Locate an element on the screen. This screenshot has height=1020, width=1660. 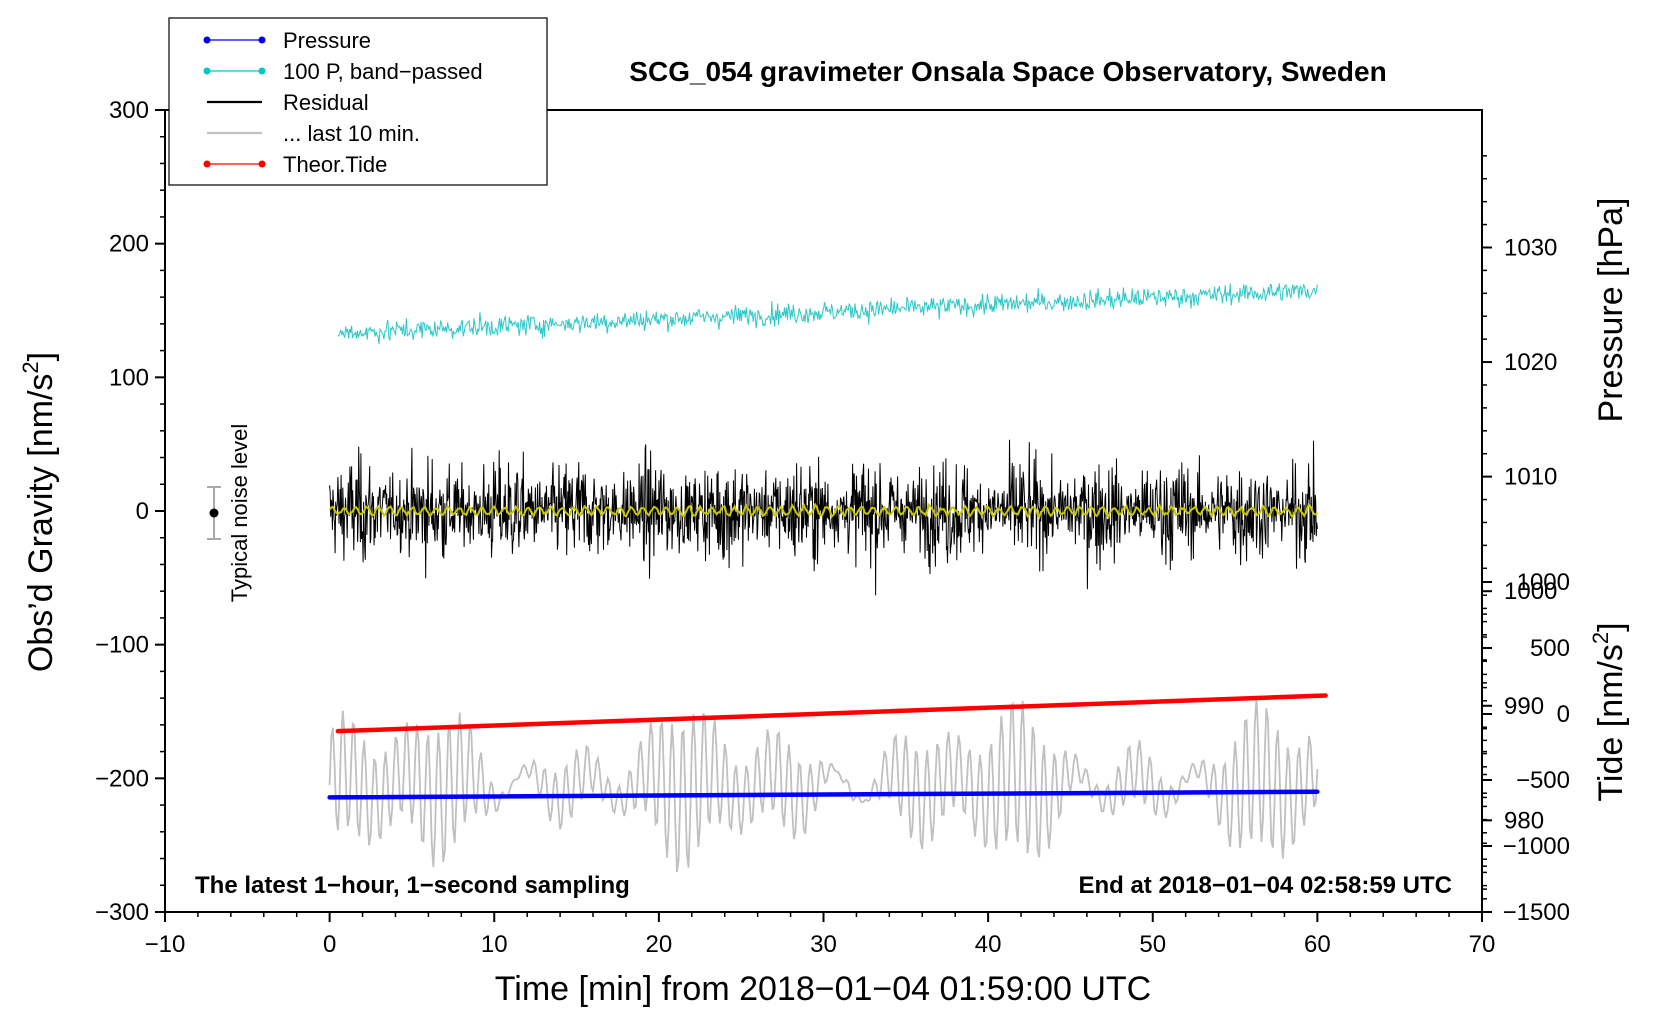
y-tick-label: 200 is located at coordinates (129, 244).